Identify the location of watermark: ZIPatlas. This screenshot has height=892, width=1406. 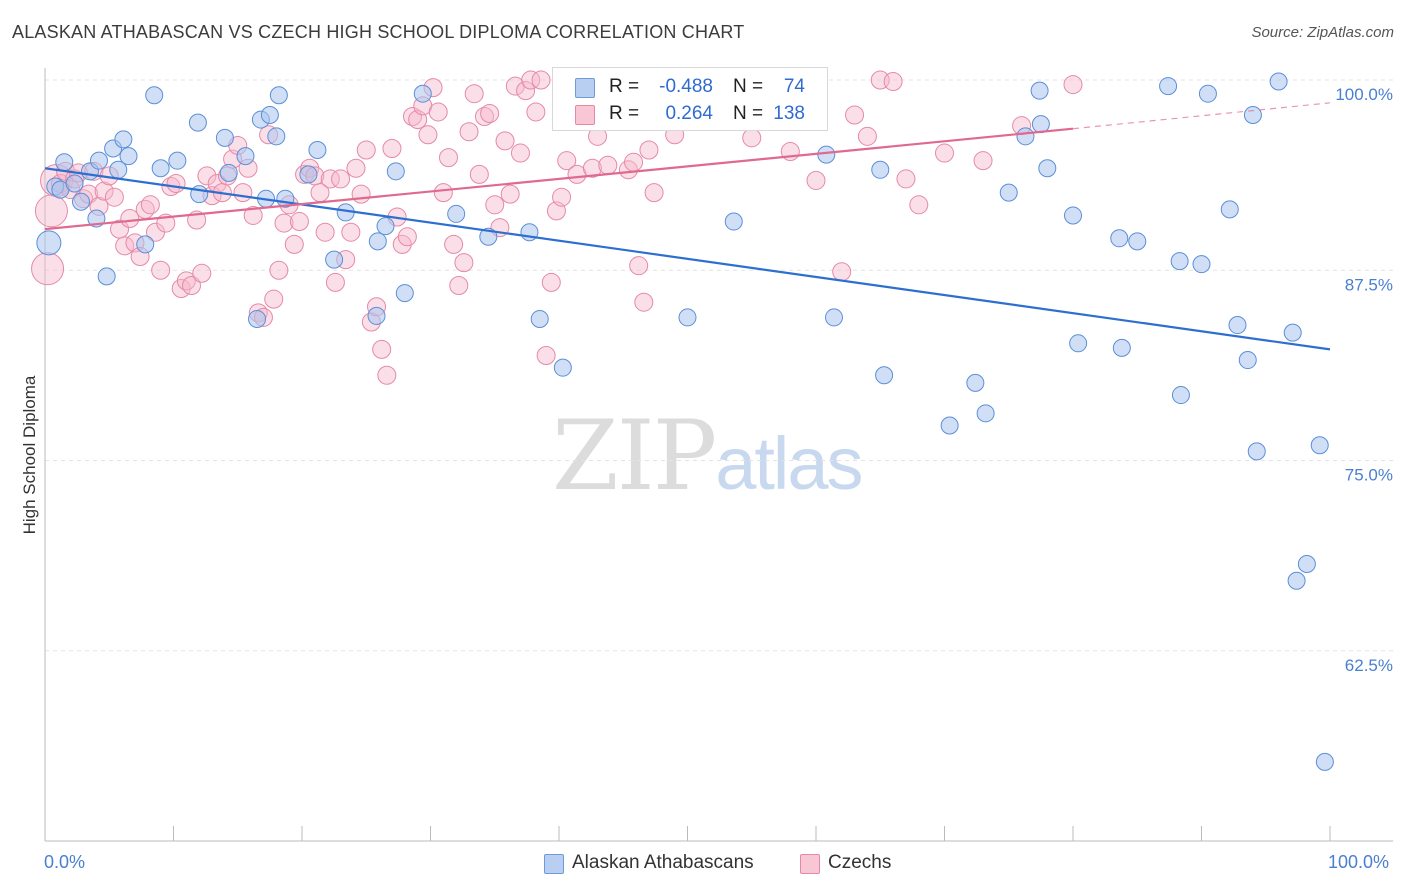
(708, 456).